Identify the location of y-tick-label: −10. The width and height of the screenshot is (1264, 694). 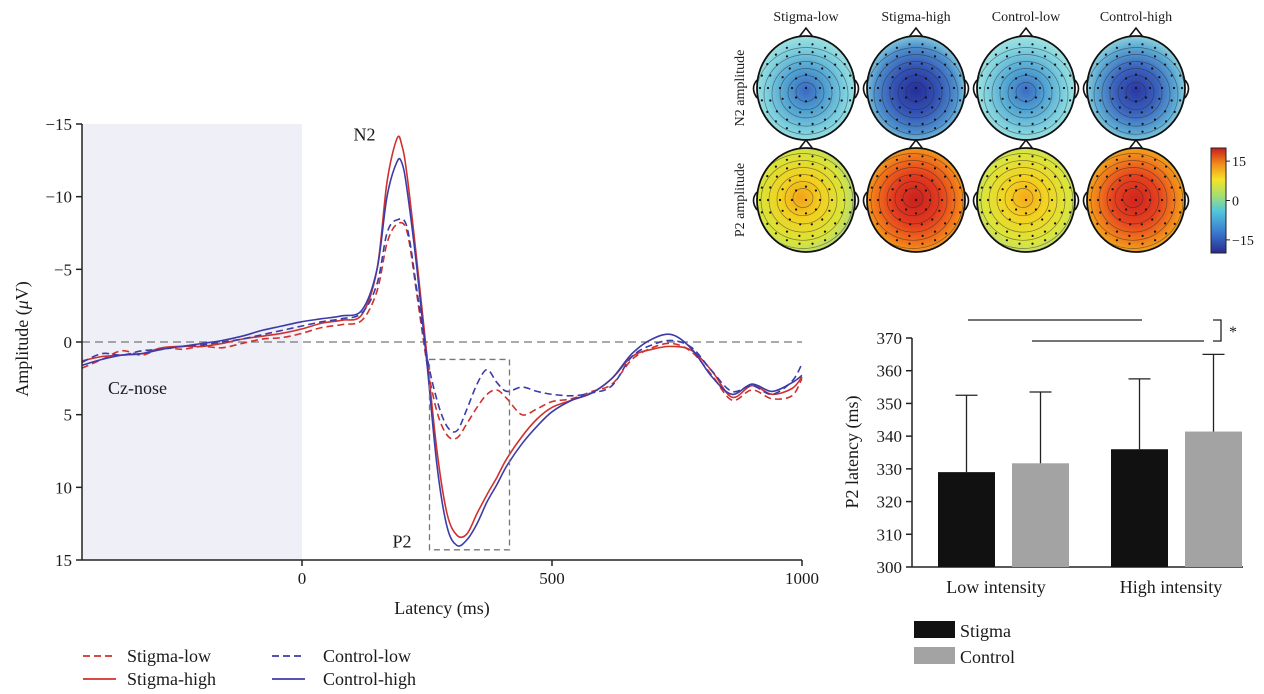
(58, 197).